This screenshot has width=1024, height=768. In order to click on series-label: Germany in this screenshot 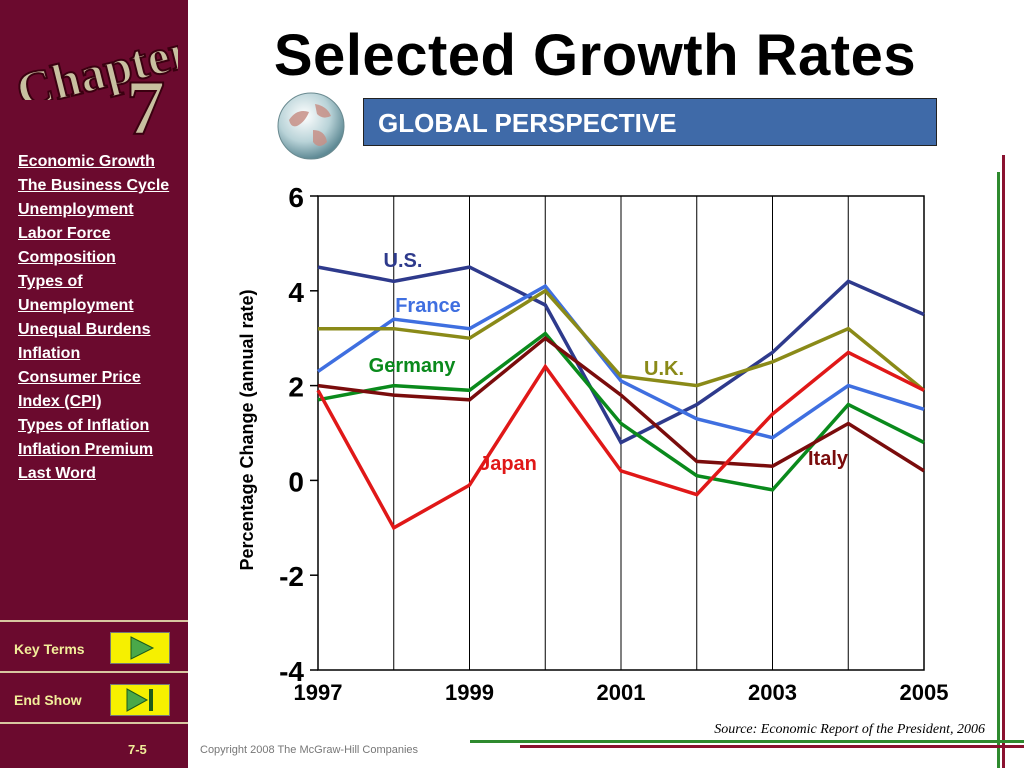, I will do `click(413, 366)`.